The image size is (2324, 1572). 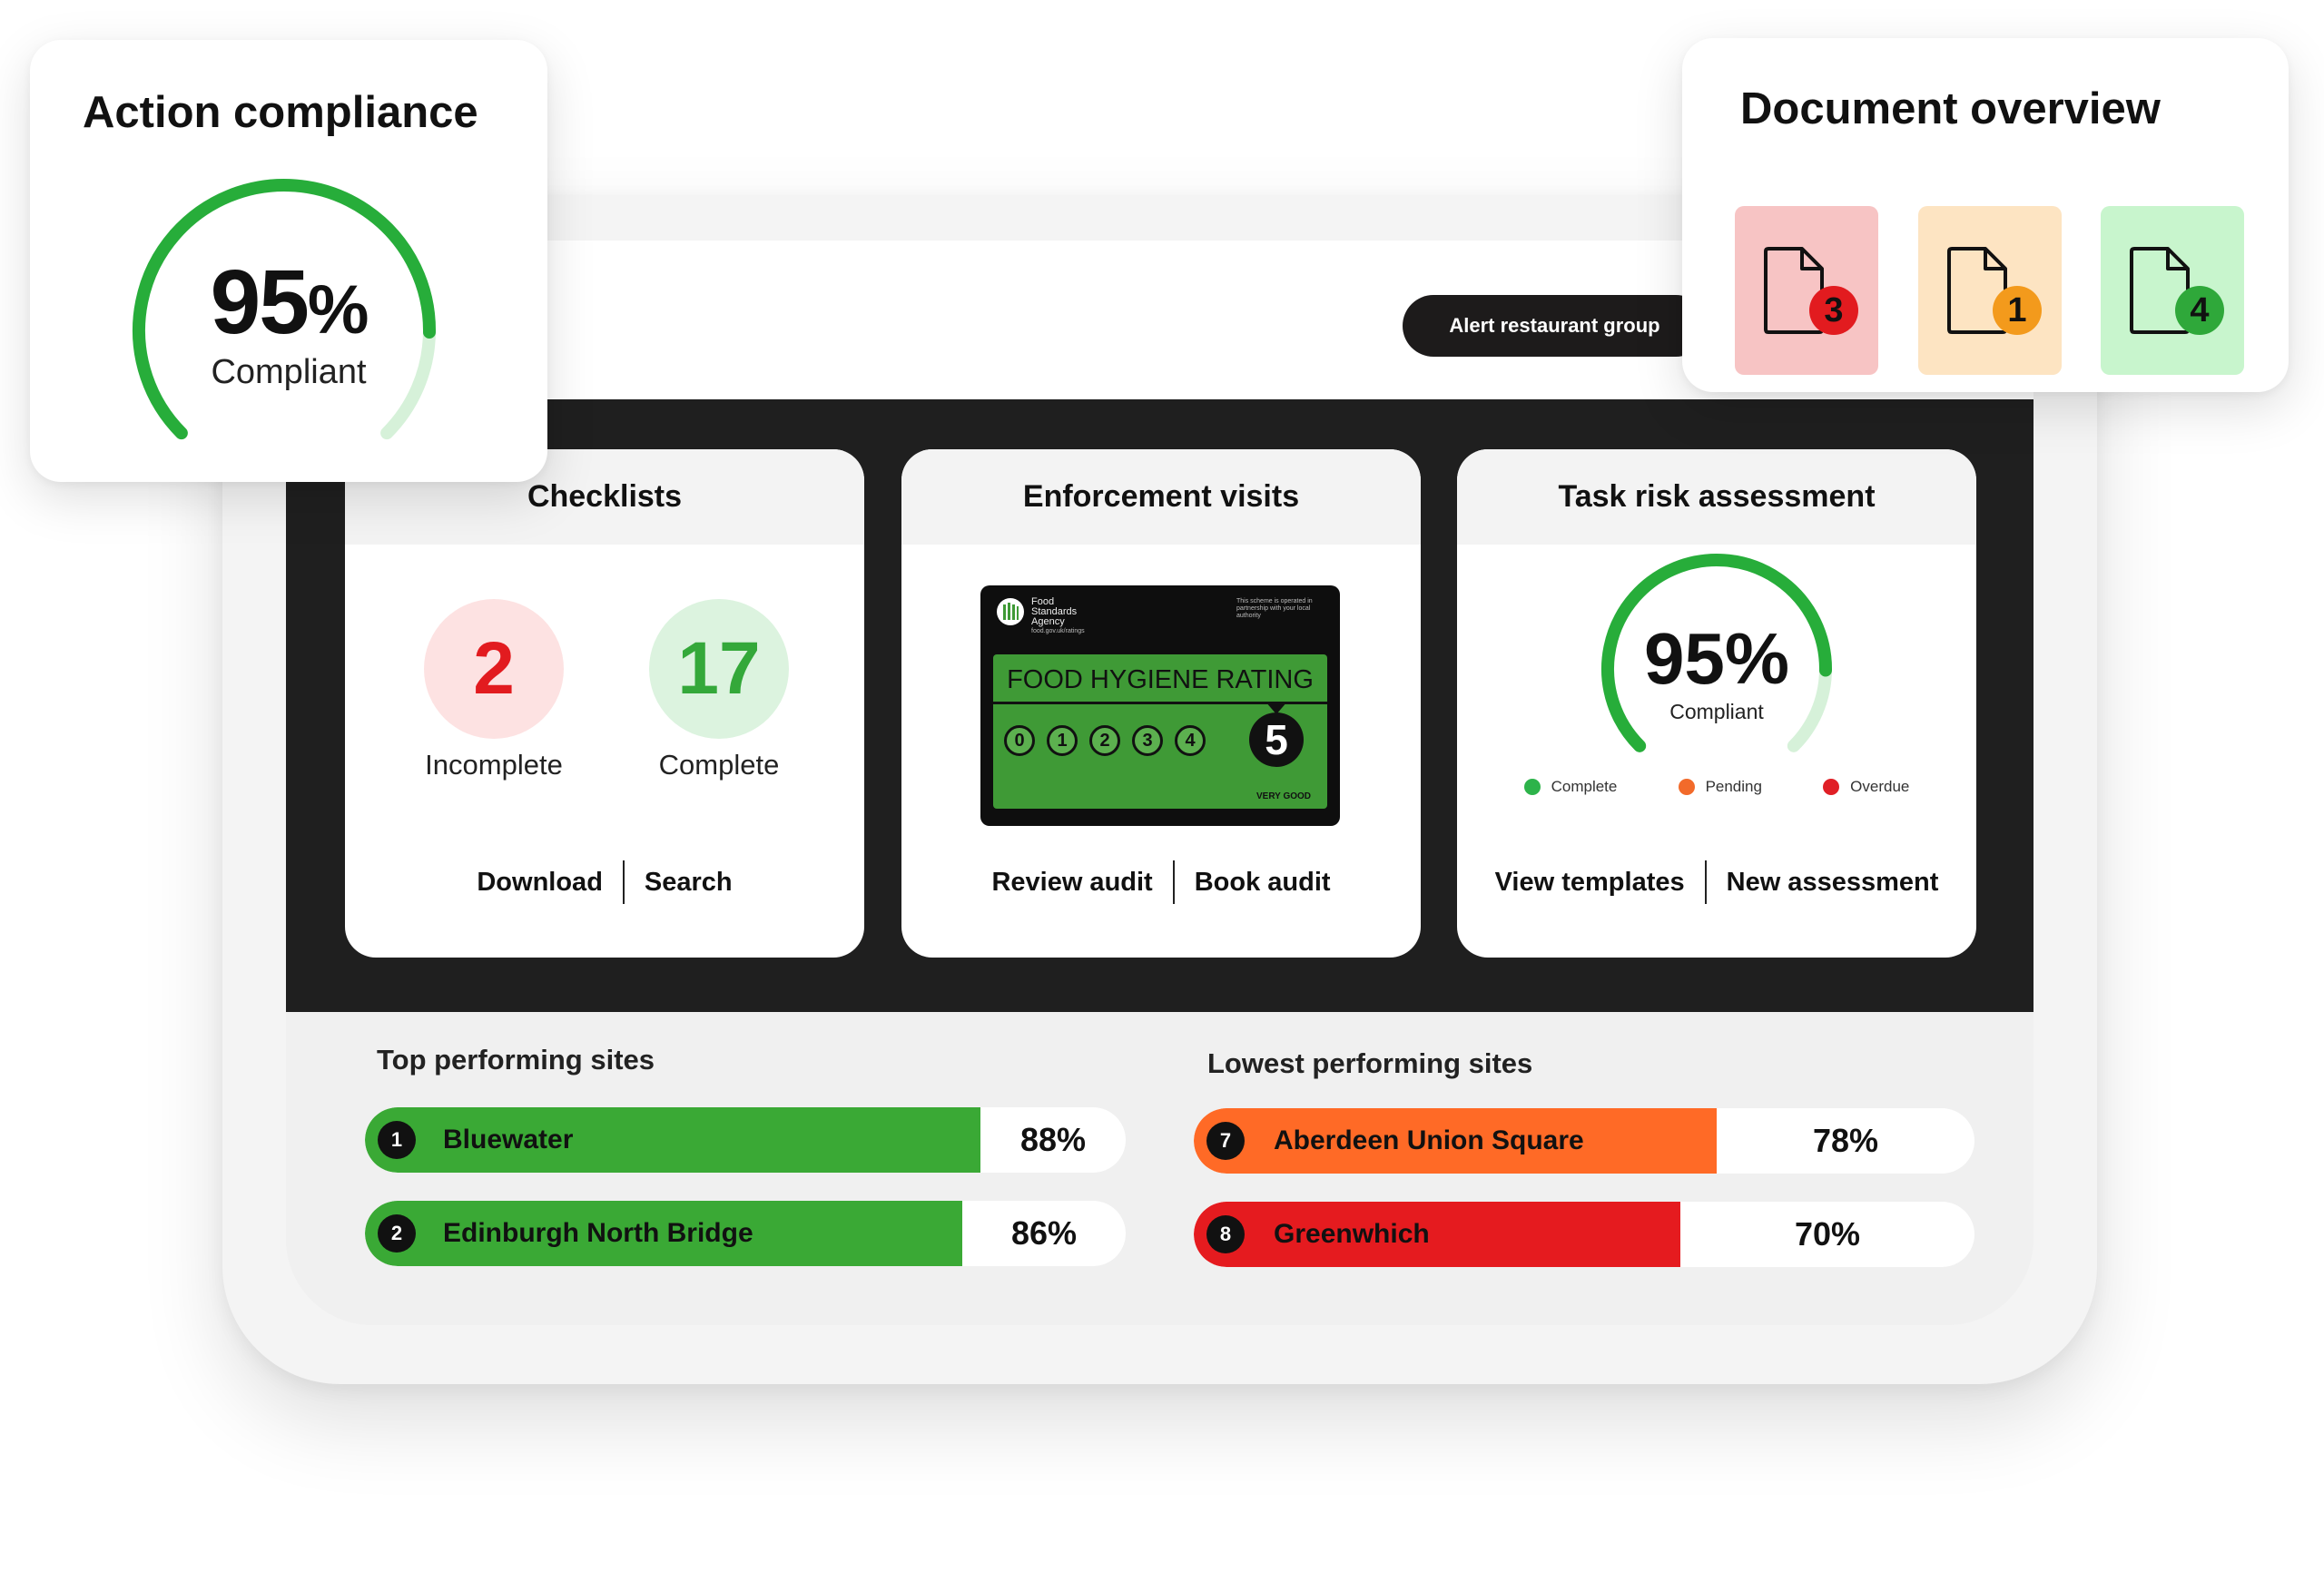 What do you see at coordinates (2172, 290) in the screenshot?
I see `document-tile-complete: 4` at bounding box center [2172, 290].